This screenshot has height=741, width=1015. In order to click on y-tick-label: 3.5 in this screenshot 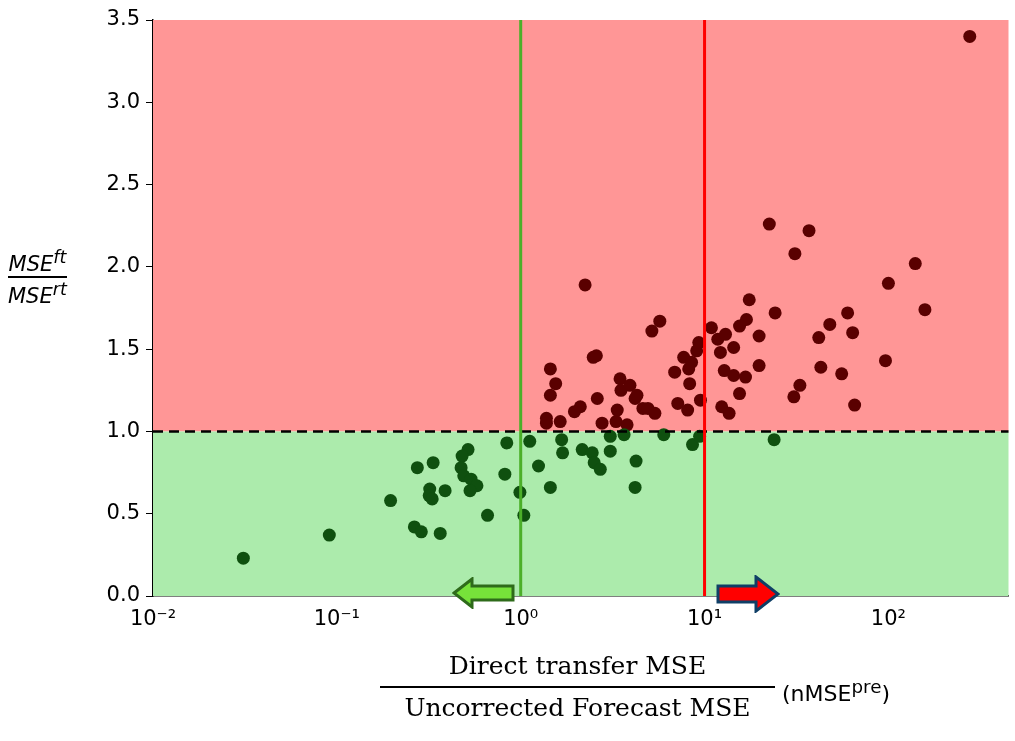, I will do `click(123, 18)`.